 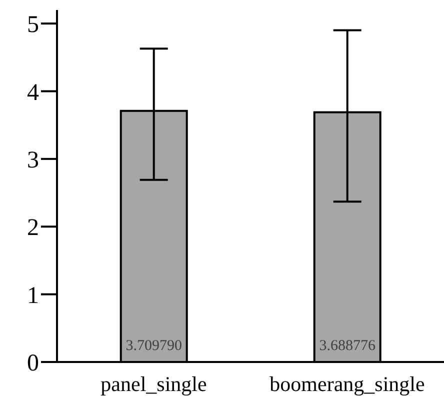 I want to click on x-tick-label: panel_single, so click(x=153, y=384).